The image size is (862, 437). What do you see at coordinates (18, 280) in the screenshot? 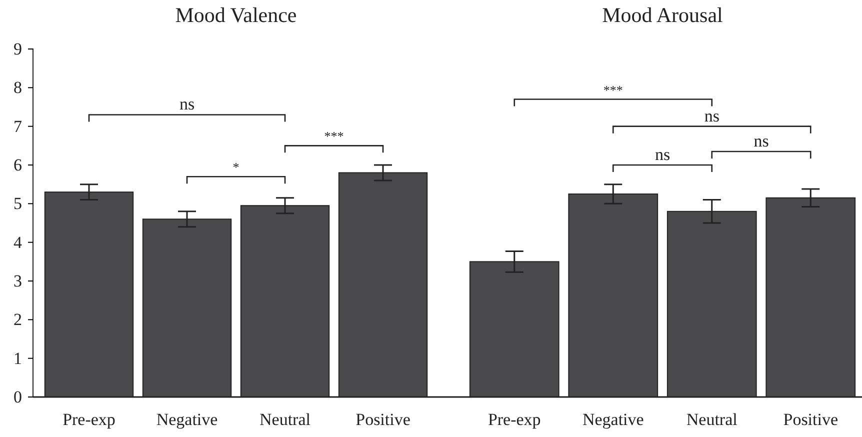
I see `y-tick-label: 3` at bounding box center [18, 280].